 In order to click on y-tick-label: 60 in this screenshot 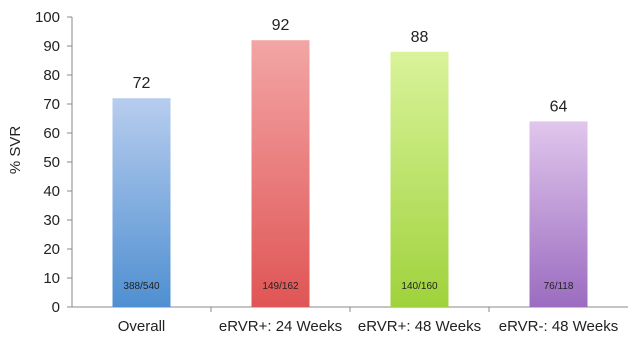, I will do `click(51, 133)`.